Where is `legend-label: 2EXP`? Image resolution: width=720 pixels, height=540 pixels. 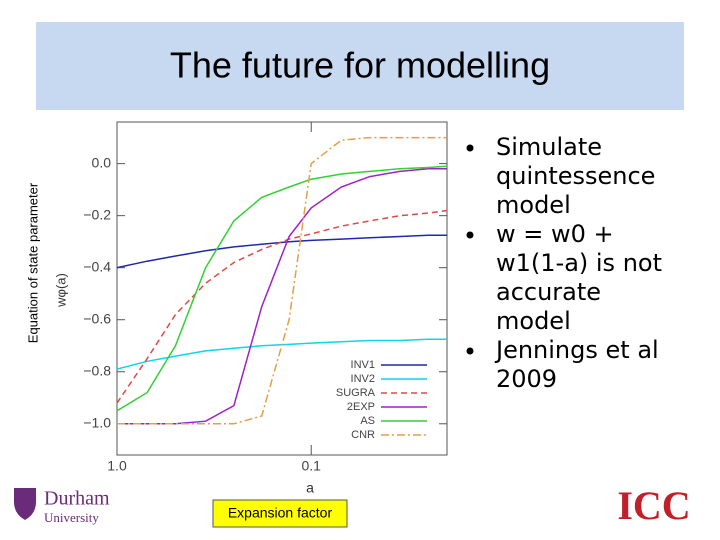 legend-label: 2EXP is located at coordinates (361, 407).